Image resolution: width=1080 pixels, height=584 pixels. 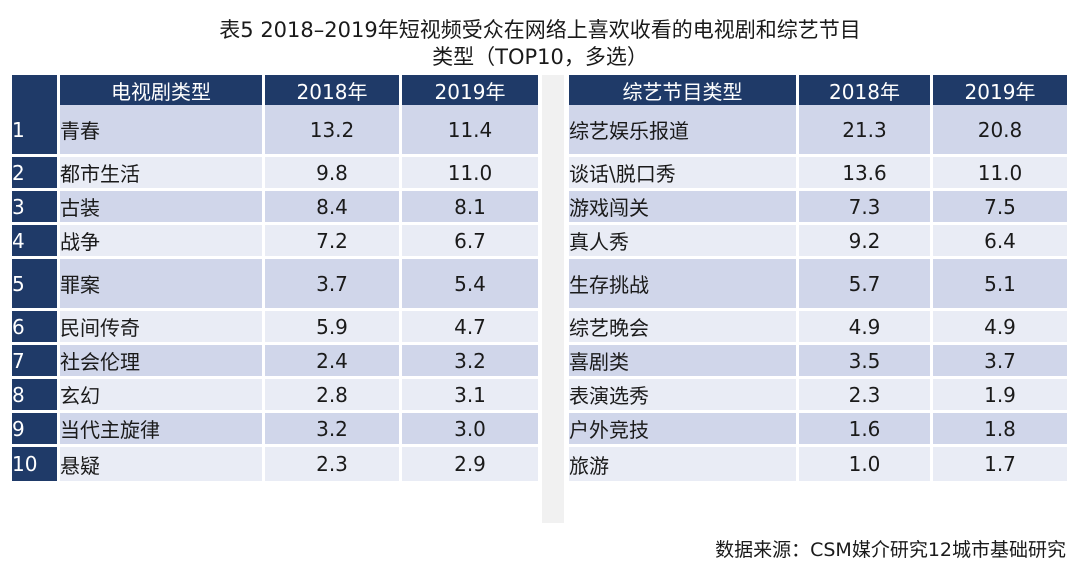 I want to click on table-row: 游戏闯关 7.3 7.5, so click(x=818, y=208).